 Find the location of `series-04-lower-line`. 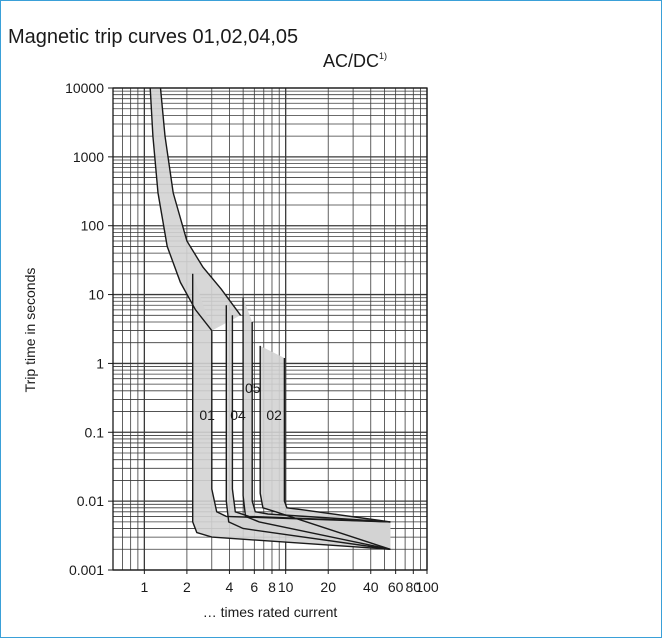

series-04-lower-line is located at coordinates (308, 427).